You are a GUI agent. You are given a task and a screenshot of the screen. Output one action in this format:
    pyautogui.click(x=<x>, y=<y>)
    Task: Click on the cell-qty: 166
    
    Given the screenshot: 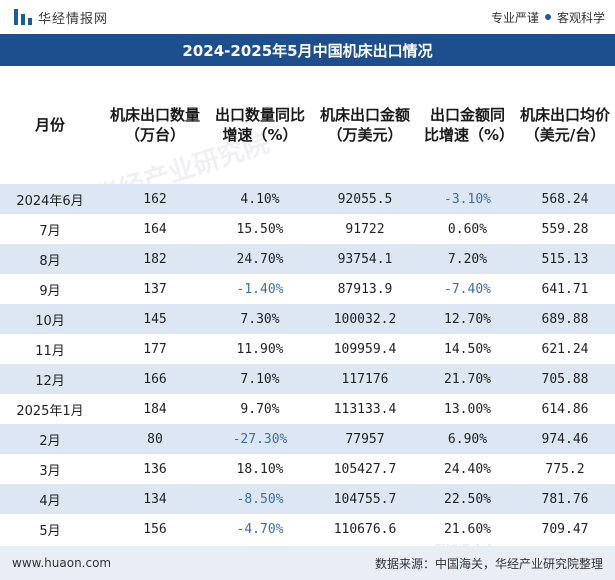 What is the action you would take?
    pyautogui.click(x=155, y=379)
    